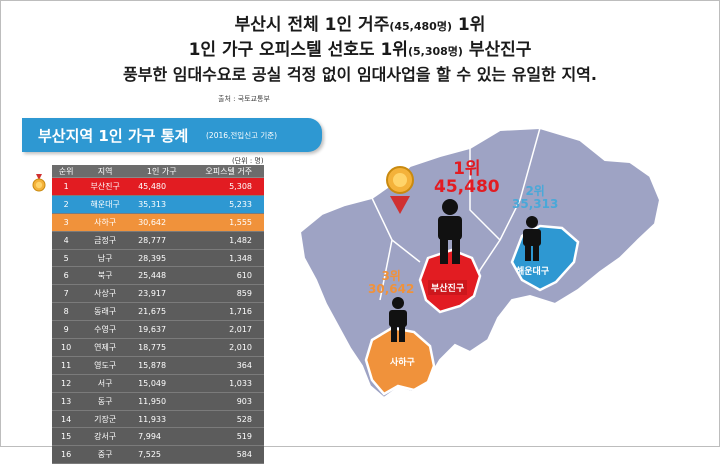  I want to click on cell-officetel: 2,010, so click(228, 347).